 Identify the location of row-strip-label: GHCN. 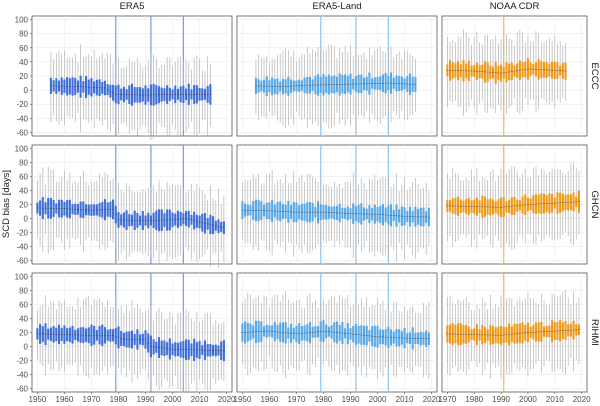
(594, 205).